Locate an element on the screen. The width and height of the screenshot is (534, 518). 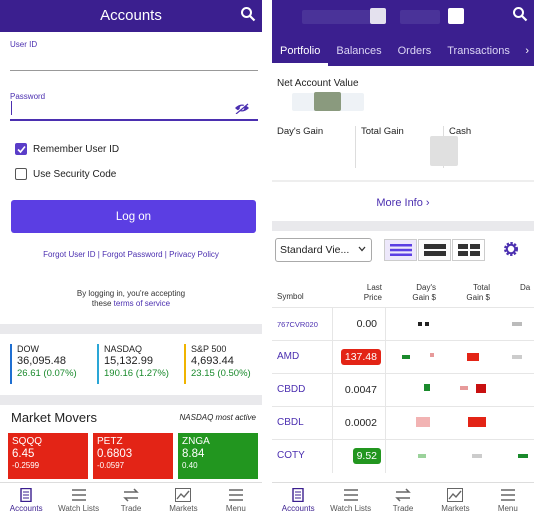
eye-off-icon is located at coordinates (242, 108).